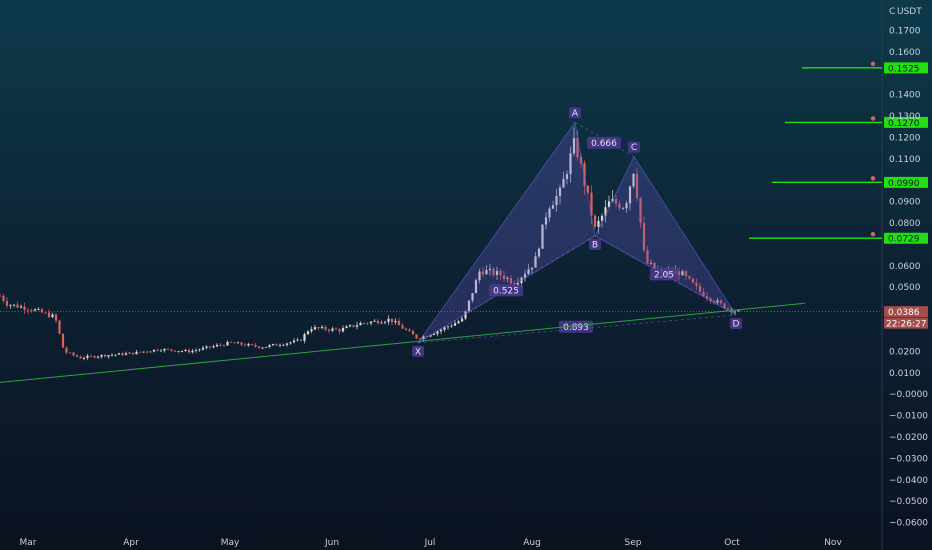  I want to click on pattern-point-d: D, so click(736, 324).